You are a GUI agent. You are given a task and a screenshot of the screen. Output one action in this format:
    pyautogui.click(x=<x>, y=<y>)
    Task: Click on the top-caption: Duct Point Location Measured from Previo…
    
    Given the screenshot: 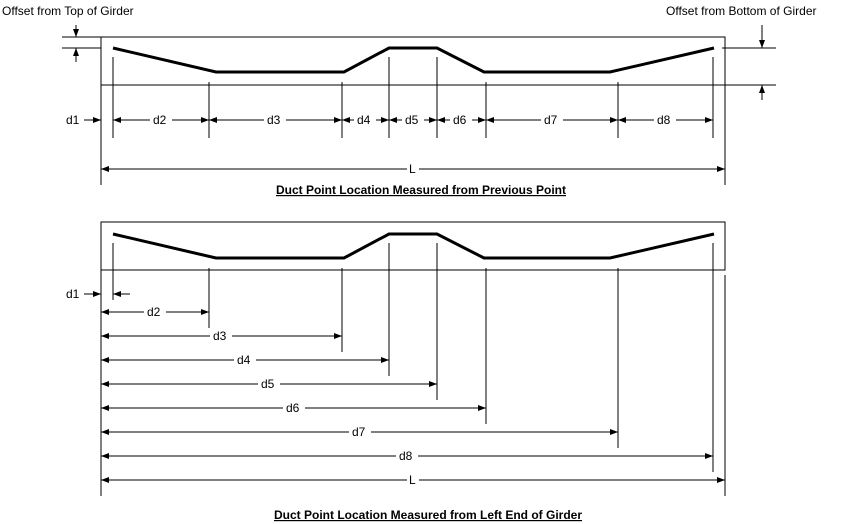 What is the action you would take?
    pyautogui.click(x=421, y=190)
    